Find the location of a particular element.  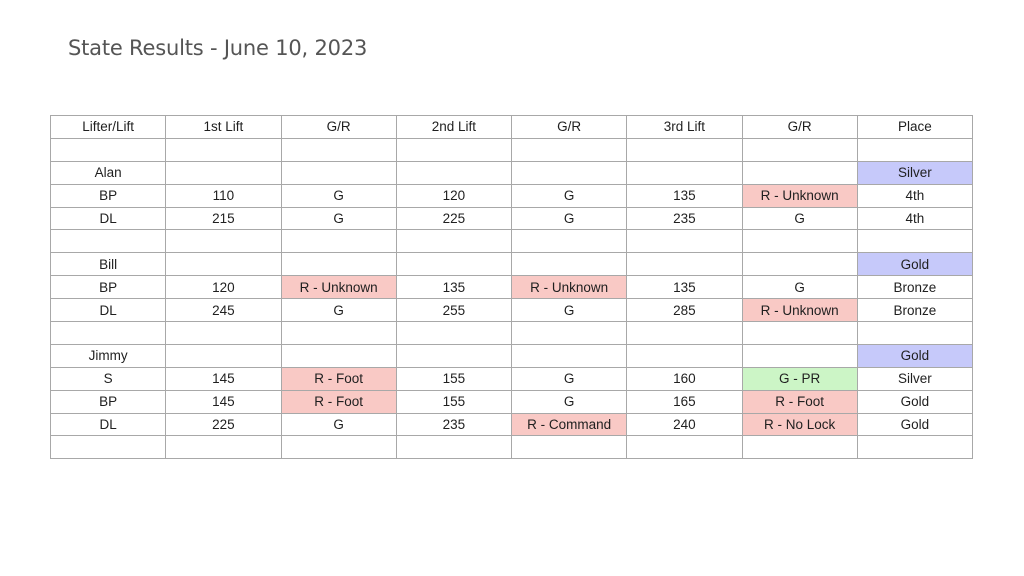

table-cell: 215 is located at coordinates (223, 218).